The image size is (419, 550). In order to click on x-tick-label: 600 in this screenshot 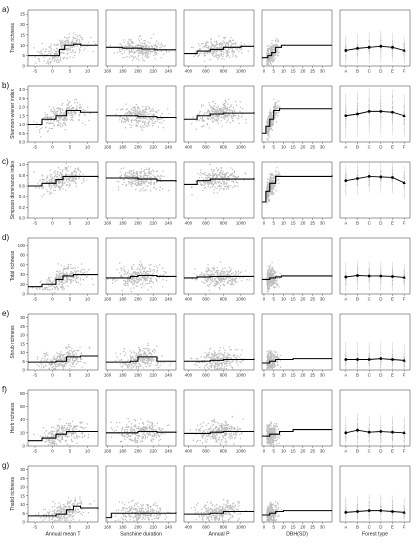, I will do `click(206, 71)`.